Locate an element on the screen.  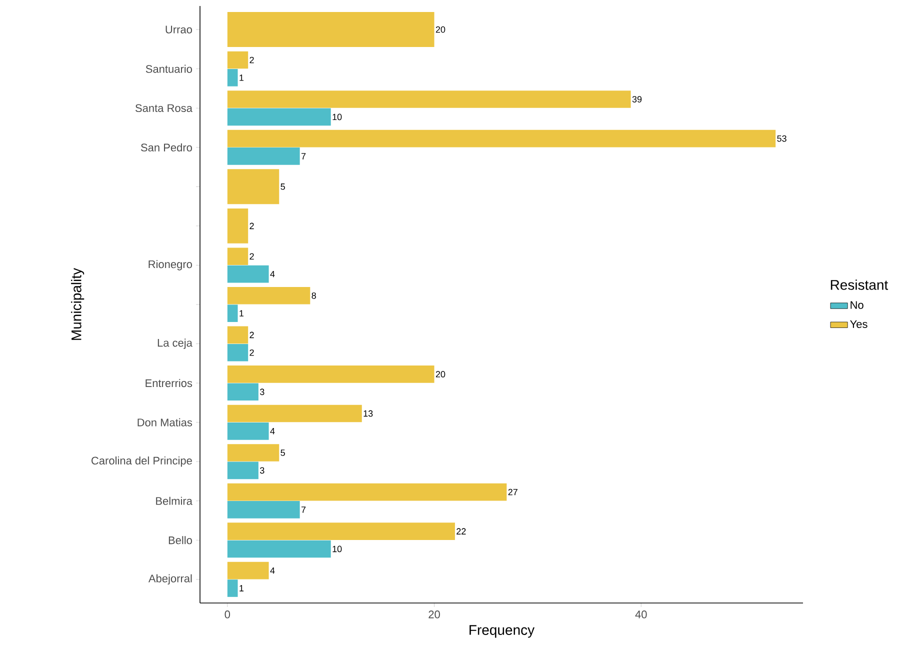
y-tick-label: San Pedro is located at coordinates (166, 147).